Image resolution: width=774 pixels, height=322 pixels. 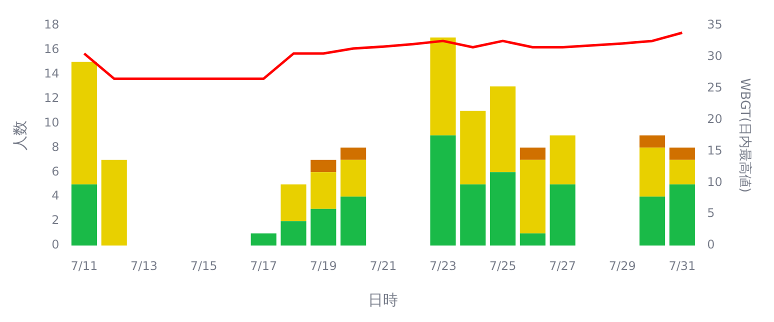 What do you see at coordinates (562, 265) in the screenshot?
I see `x-tick-label: 7/27` at bounding box center [562, 265].